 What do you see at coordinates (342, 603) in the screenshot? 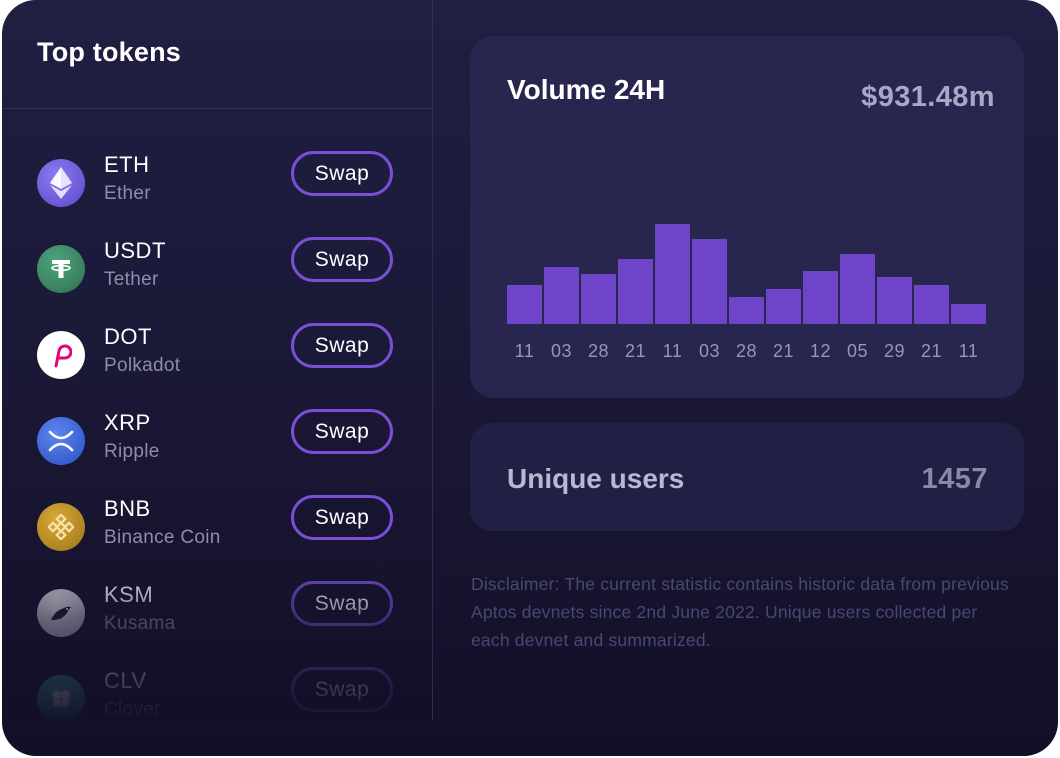
I see `swap-button-ksm: Swap` at bounding box center [342, 603].